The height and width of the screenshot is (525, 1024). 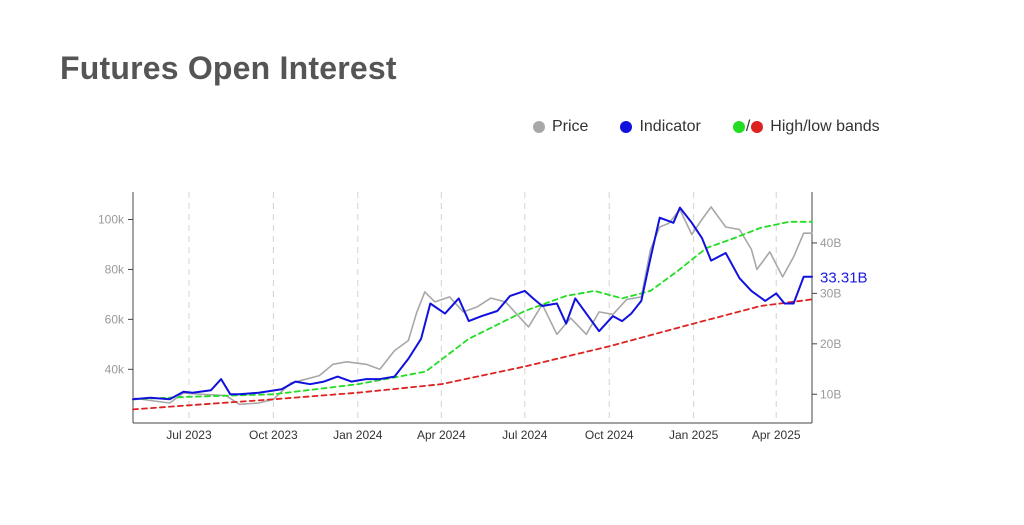 What do you see at coordinates (776, 435) in the screenshot?
I see `x-tick-label: Apr 2025` at bounding box center [776, 435].